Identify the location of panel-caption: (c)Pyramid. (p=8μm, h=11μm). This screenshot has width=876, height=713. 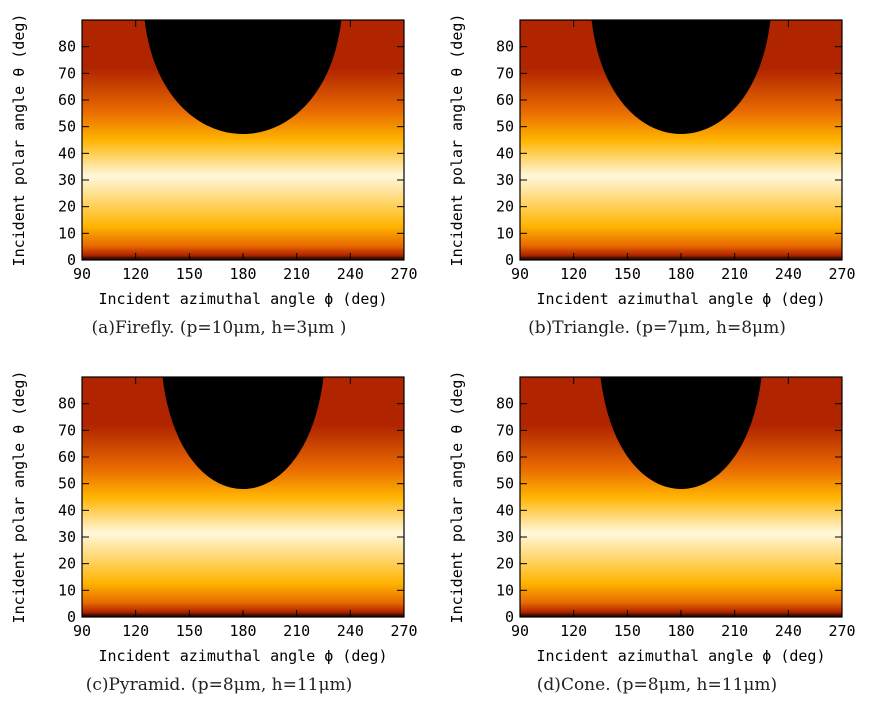
(219, 685).